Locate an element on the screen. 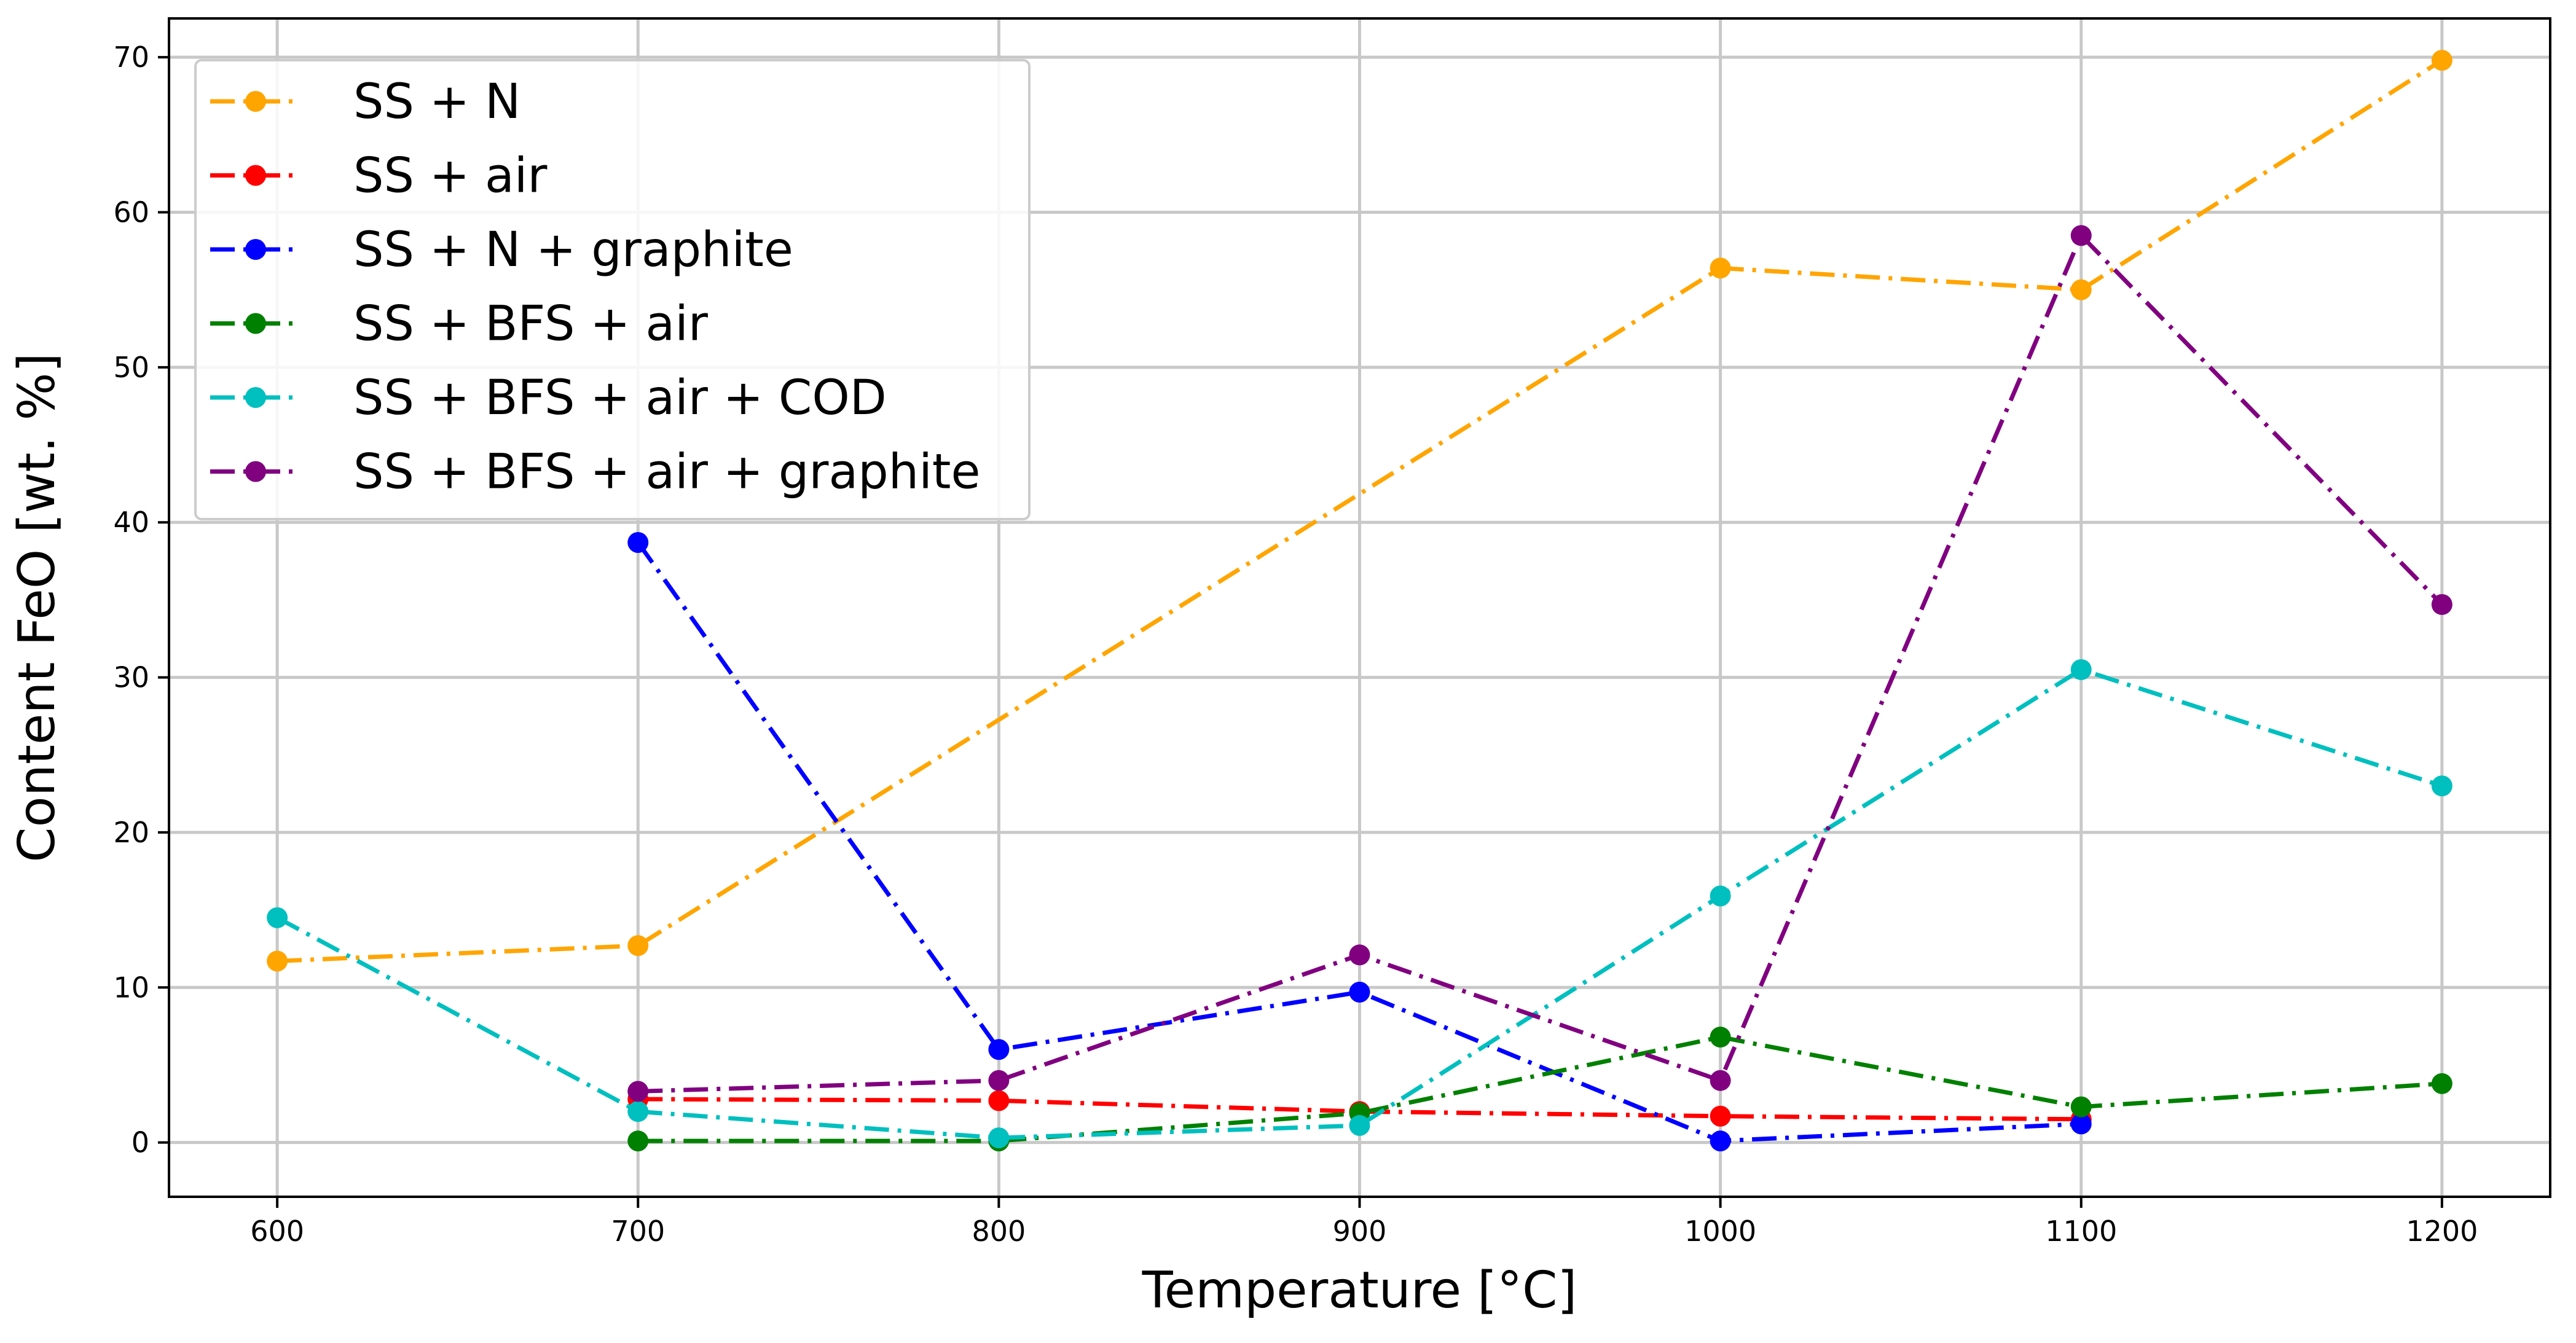 This screenshot has height=1343, width=2576. legend-label: SS + BFS + air + graphite is located at coordinates (666, 472).